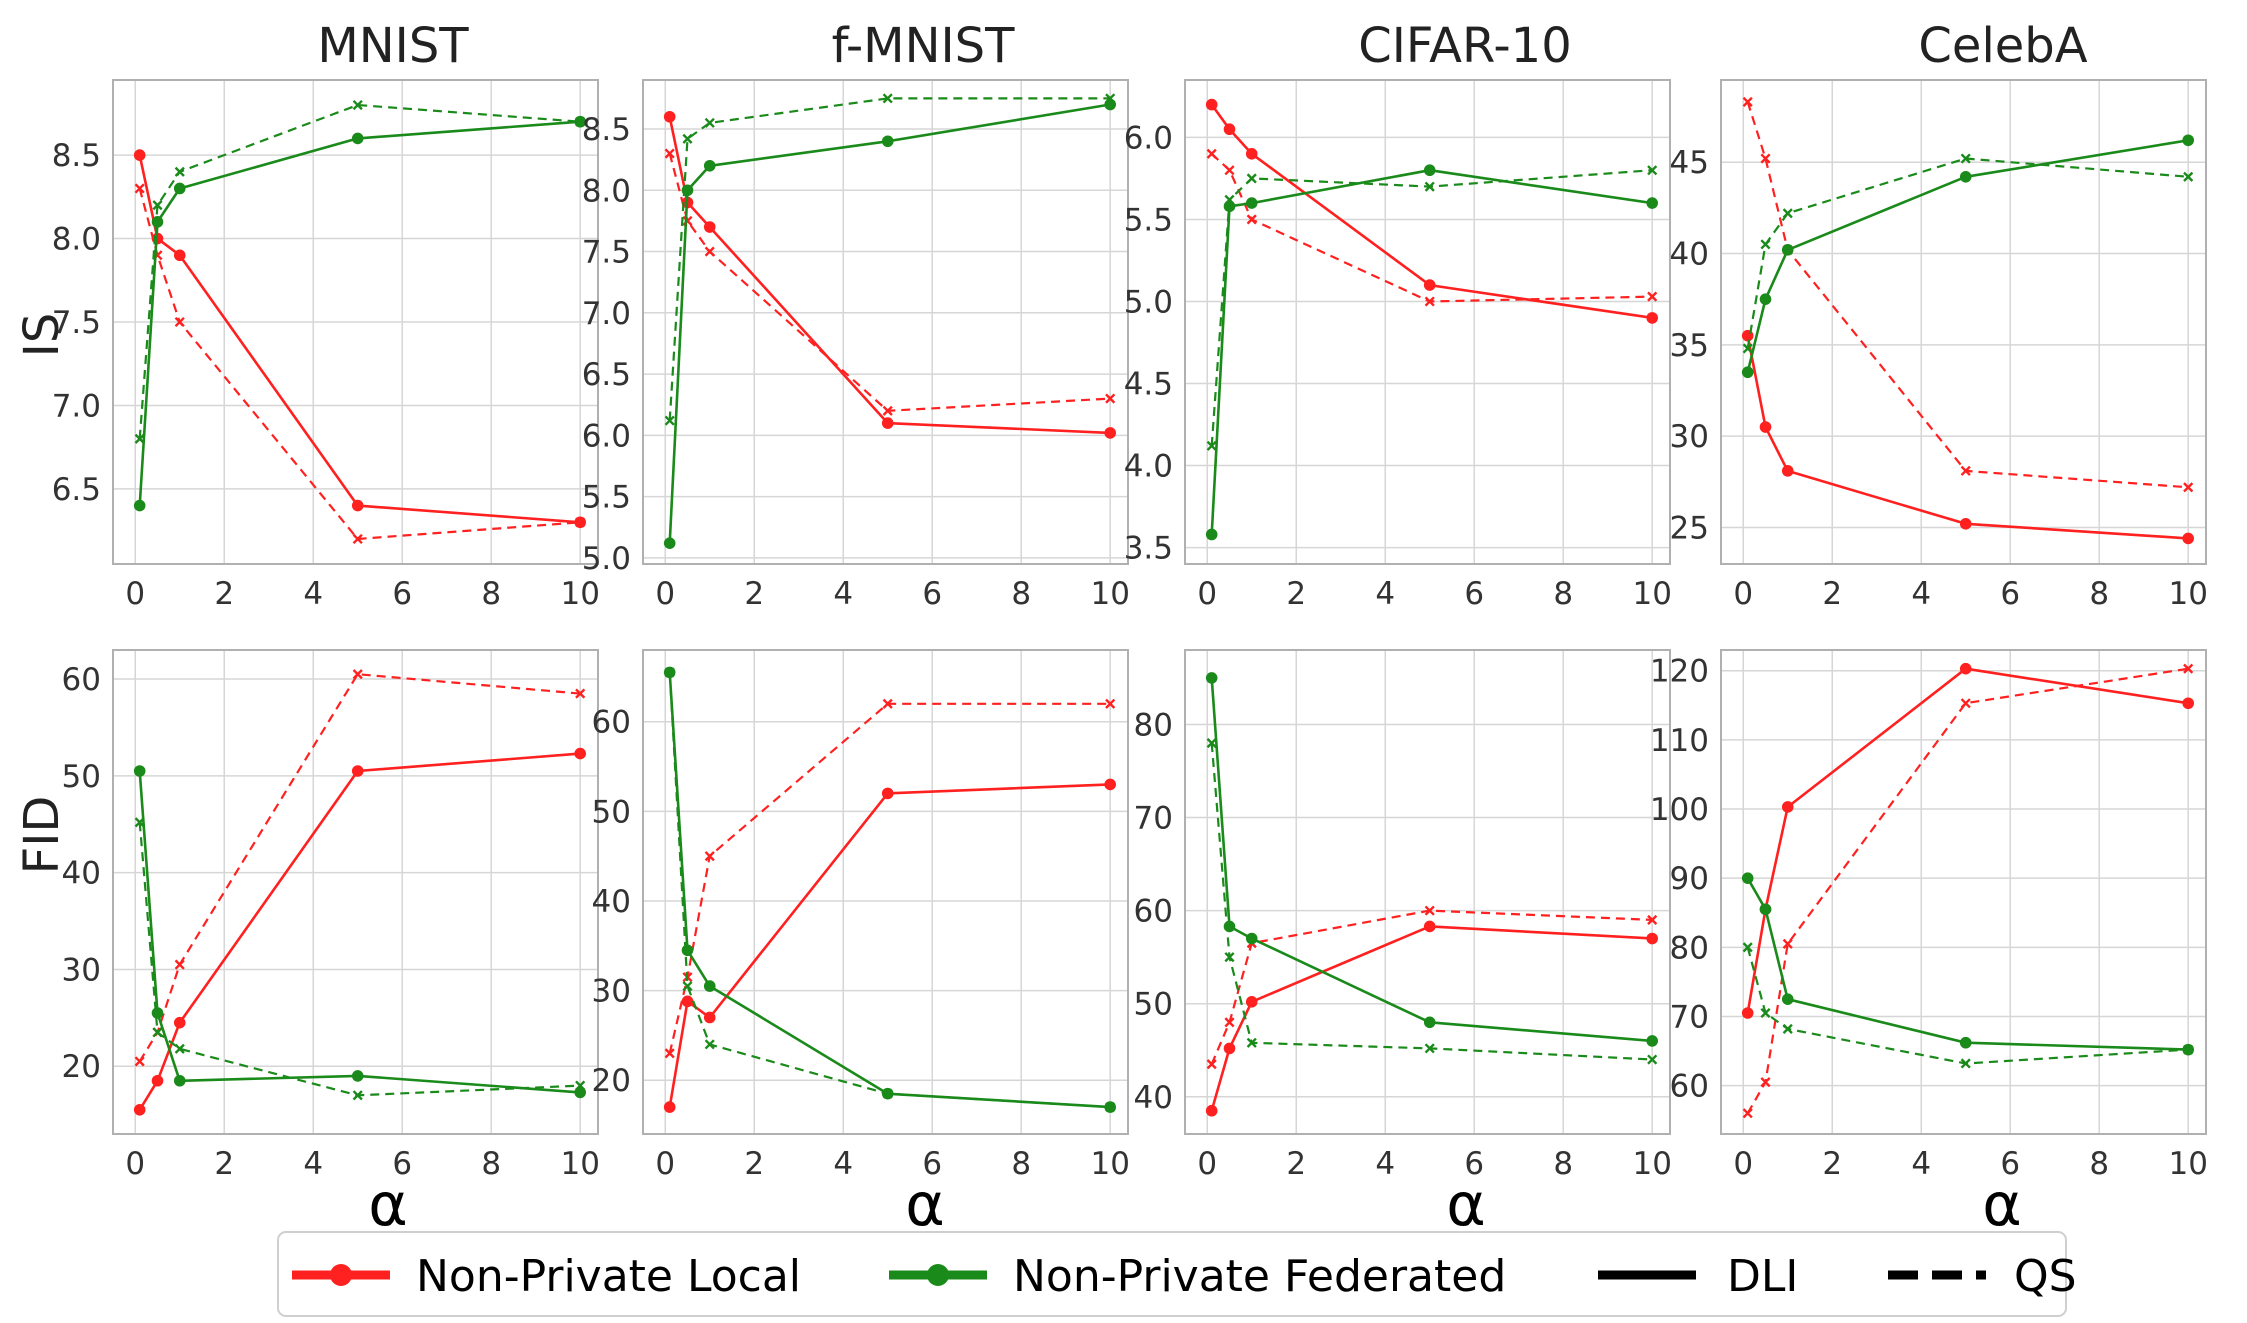  Describe the element at coordinates (924, 46) in the screenshot. I see `column-title-f-mnist: f-MNIST` at that location.